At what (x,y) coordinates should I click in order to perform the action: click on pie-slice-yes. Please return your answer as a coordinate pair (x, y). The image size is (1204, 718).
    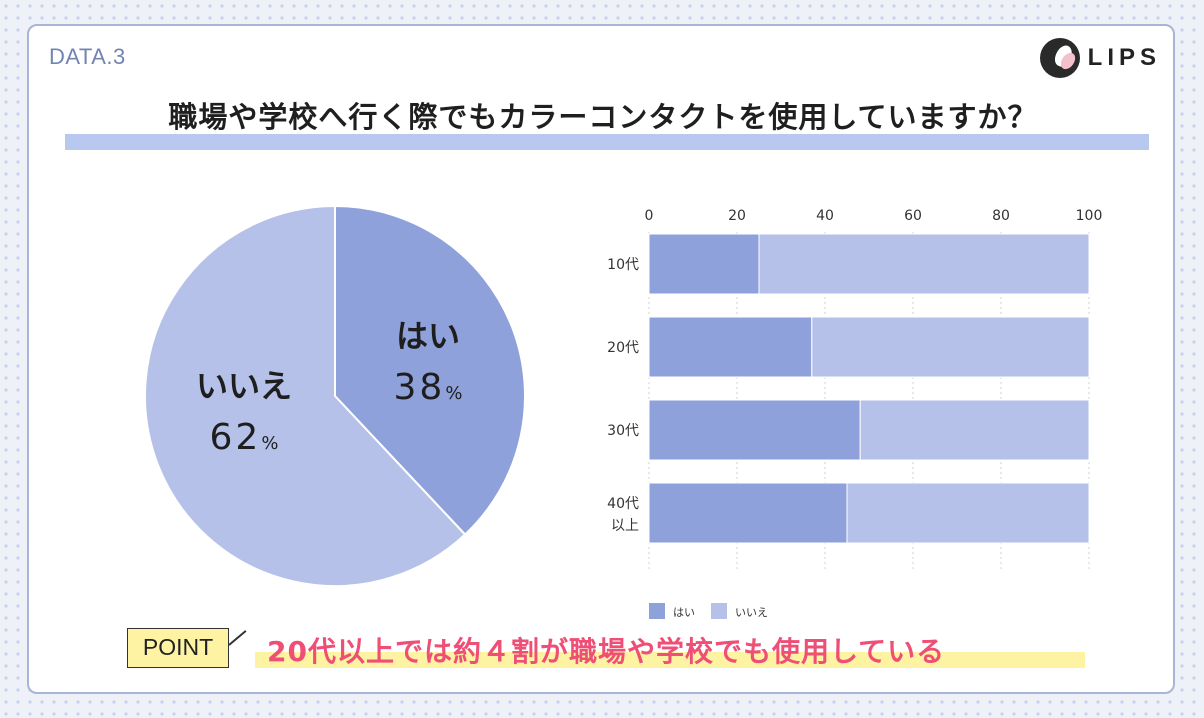
    Looking at the image, I should click on (430, 370).